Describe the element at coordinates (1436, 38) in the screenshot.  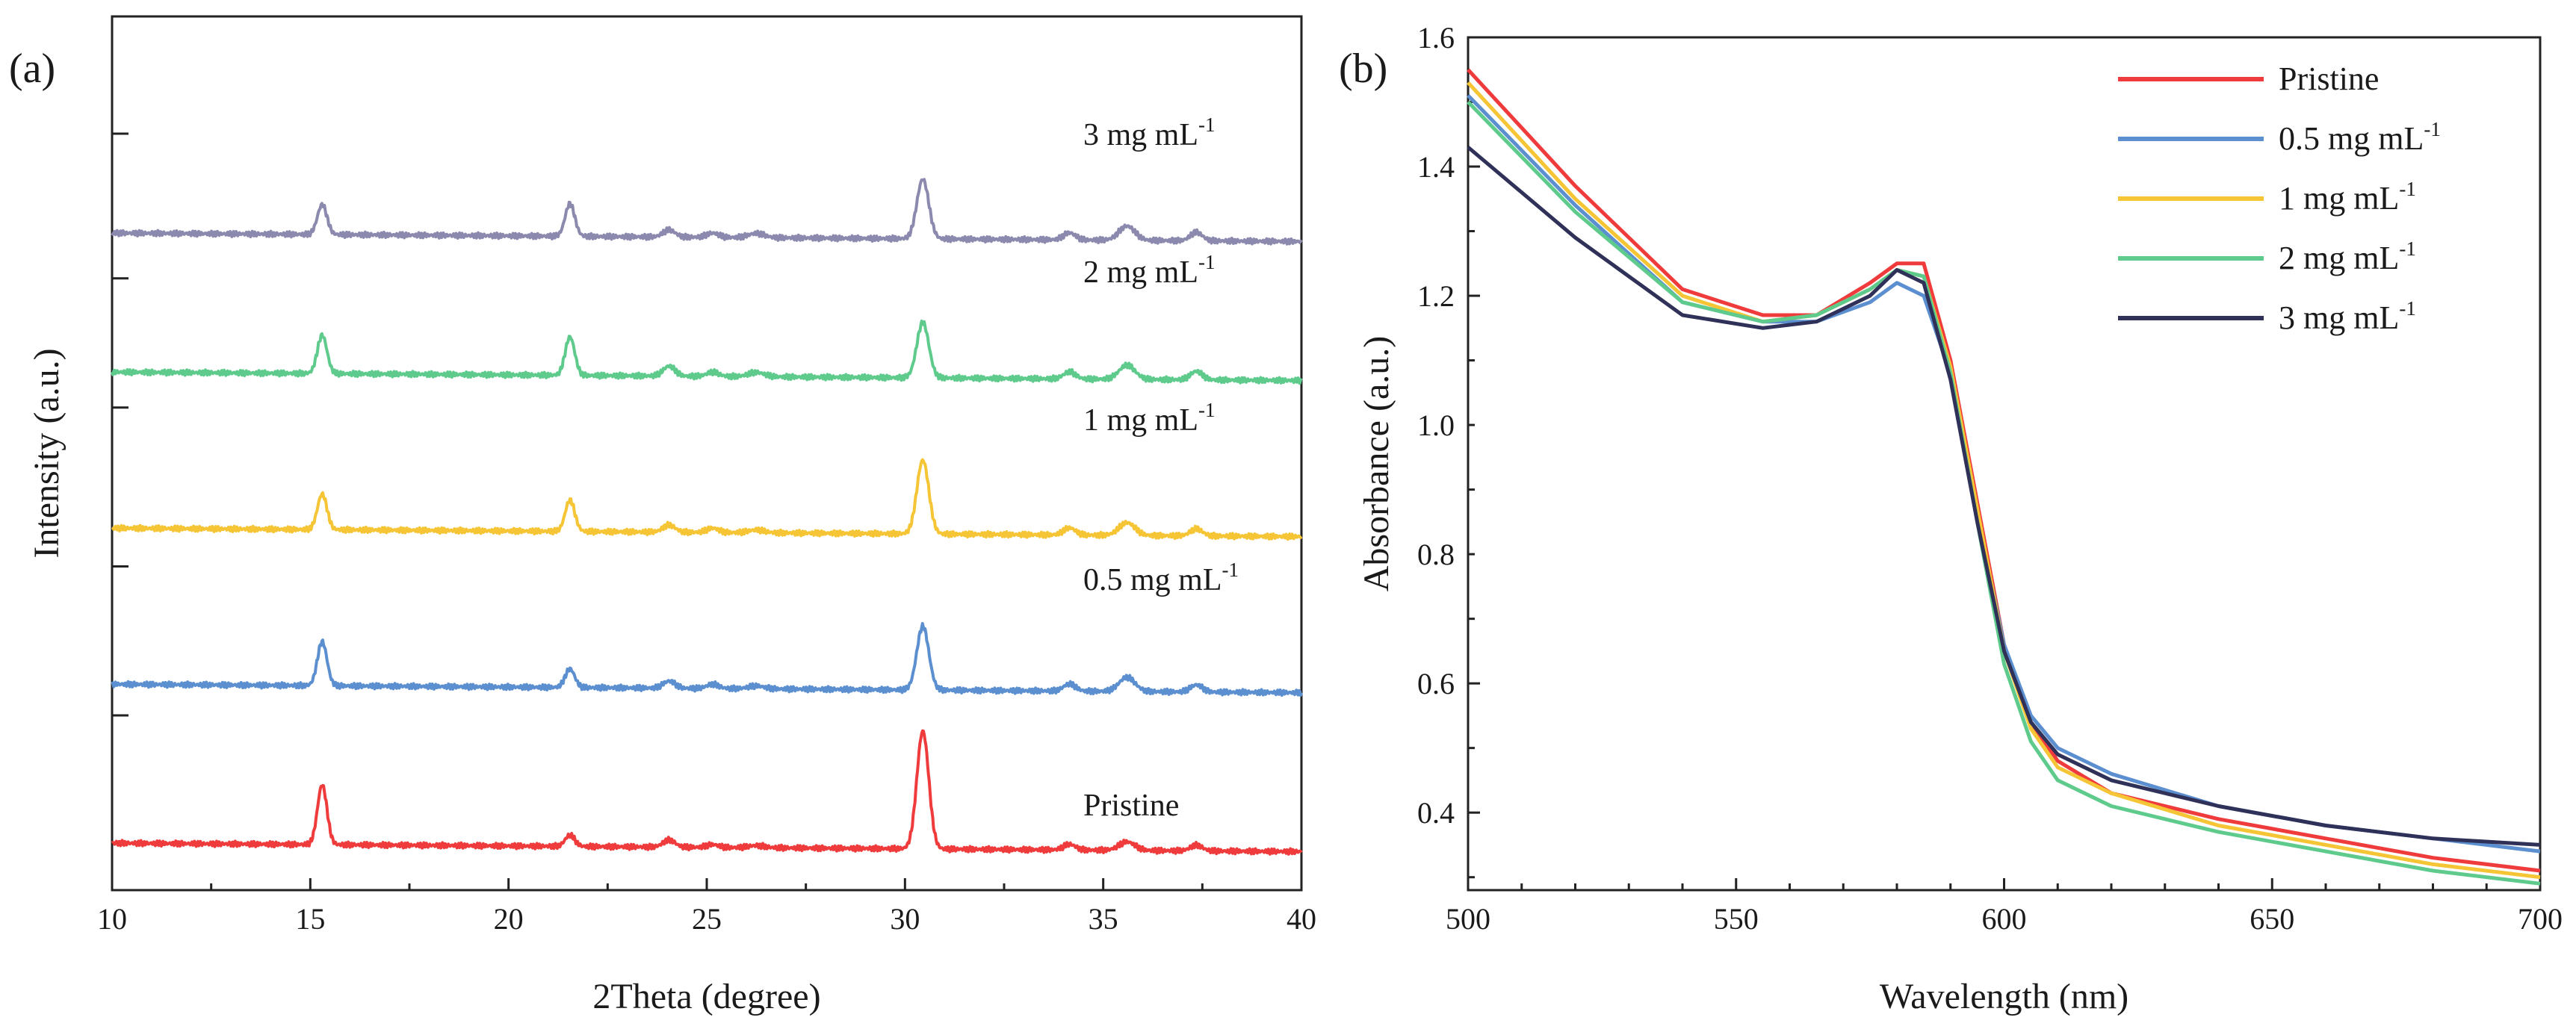
I see `y-tick-label: 1.6` at that location.